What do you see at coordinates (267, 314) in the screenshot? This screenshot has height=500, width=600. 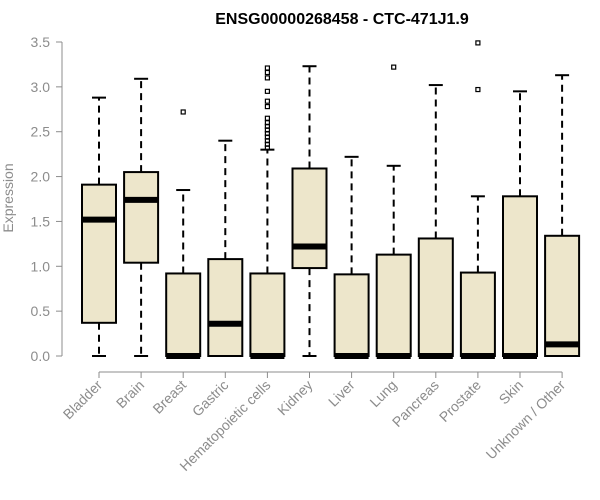 I see `box-hematopoietic-cells` at bounding box center [267, 314].